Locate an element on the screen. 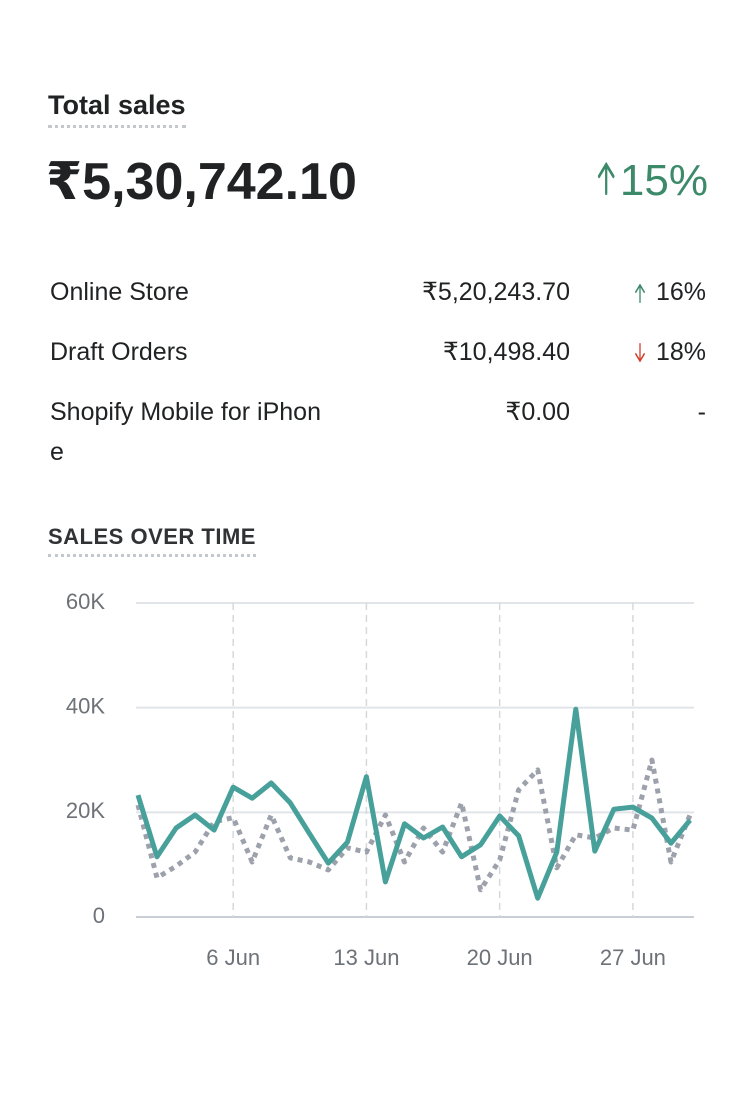  change-value: 16% is located at coordinates (680, 292).